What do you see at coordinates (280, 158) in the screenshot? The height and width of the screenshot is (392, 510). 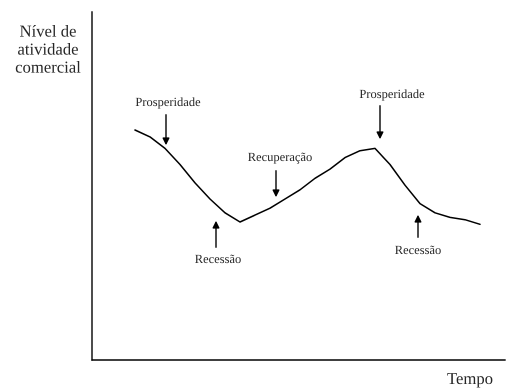 I see `annotation: Recuperação` at bounding box center [280, 158].